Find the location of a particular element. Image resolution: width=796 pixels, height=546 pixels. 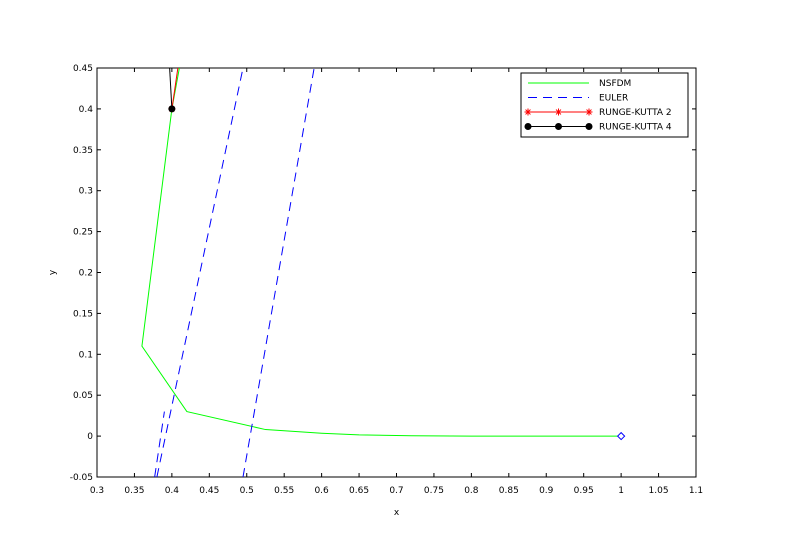

y-tick-label: -0.05 is located at coordinates (81, 478).